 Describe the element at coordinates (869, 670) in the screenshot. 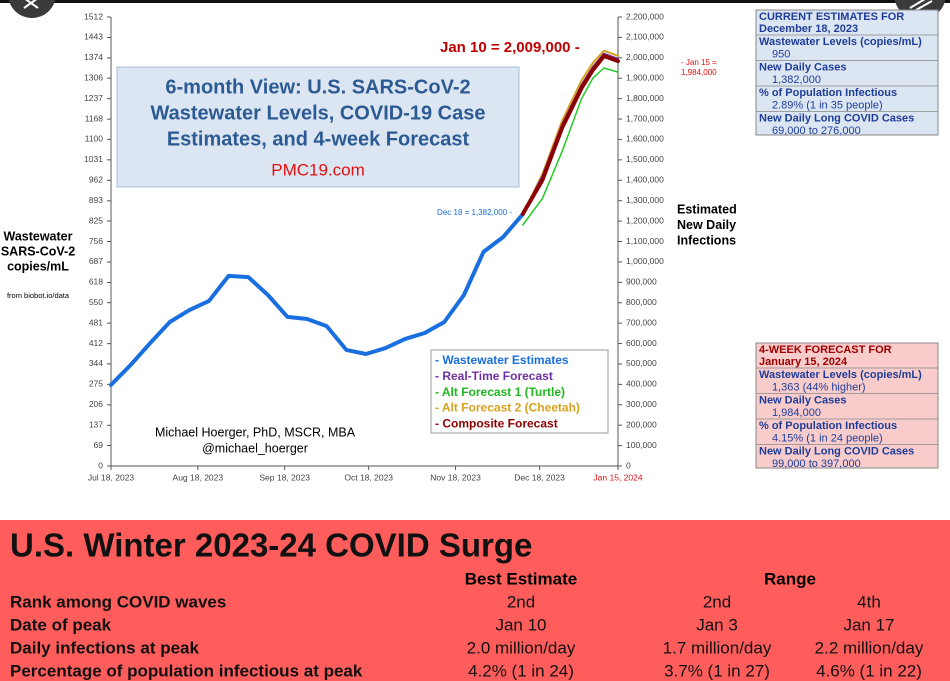

I see `table-cell: 4.6% (1 in 22)` at that location.